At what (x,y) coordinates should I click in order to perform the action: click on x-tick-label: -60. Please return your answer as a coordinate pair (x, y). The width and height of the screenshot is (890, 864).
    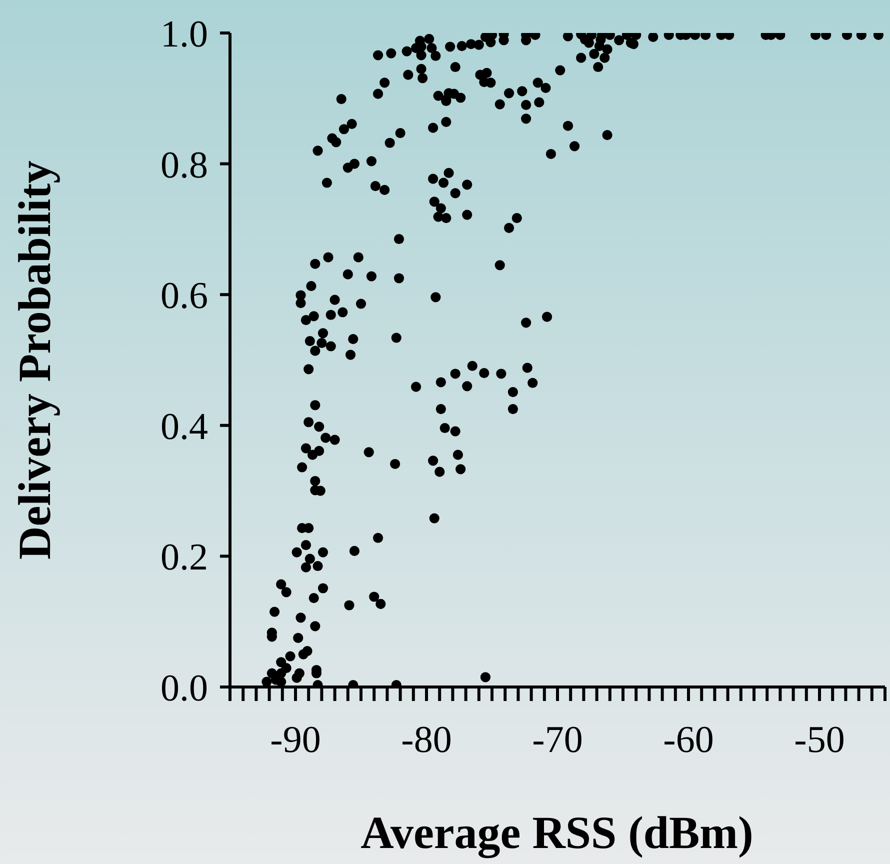
    Looking at the image, I should click on (688, 739).